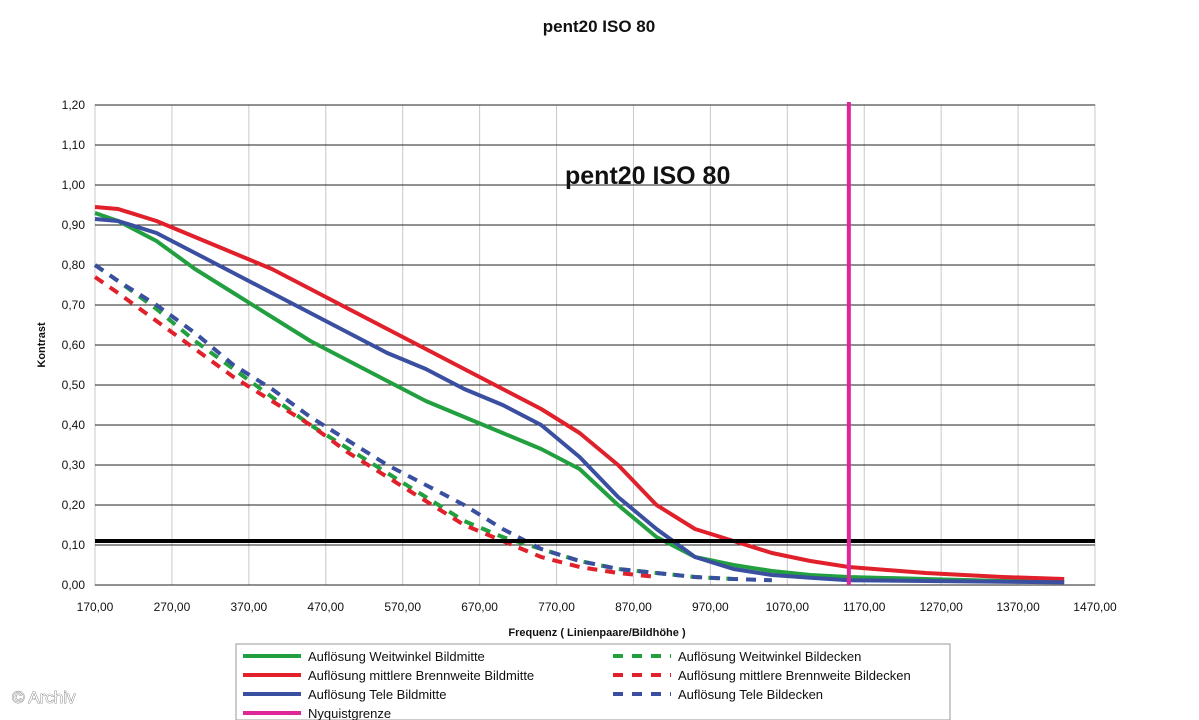 The image size is (1199, 720). What do you see at coordinates (1018, 607) in the screenshot?
I see `x-tick-label: 1370,00` at bounding box center [1018, 607].